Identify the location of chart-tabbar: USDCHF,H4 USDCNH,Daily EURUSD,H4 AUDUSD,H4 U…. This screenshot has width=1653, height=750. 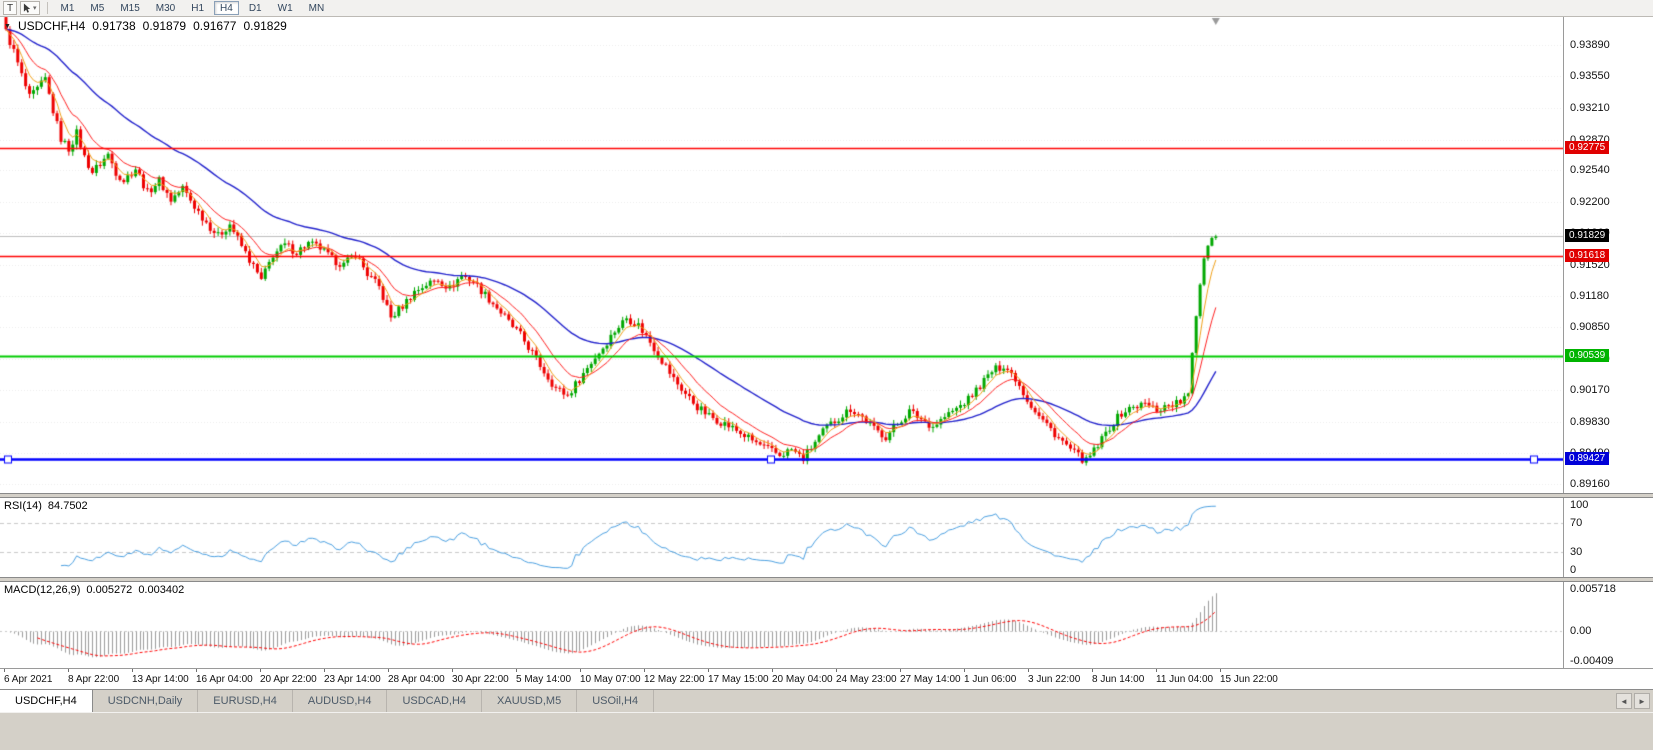
(826, 700).